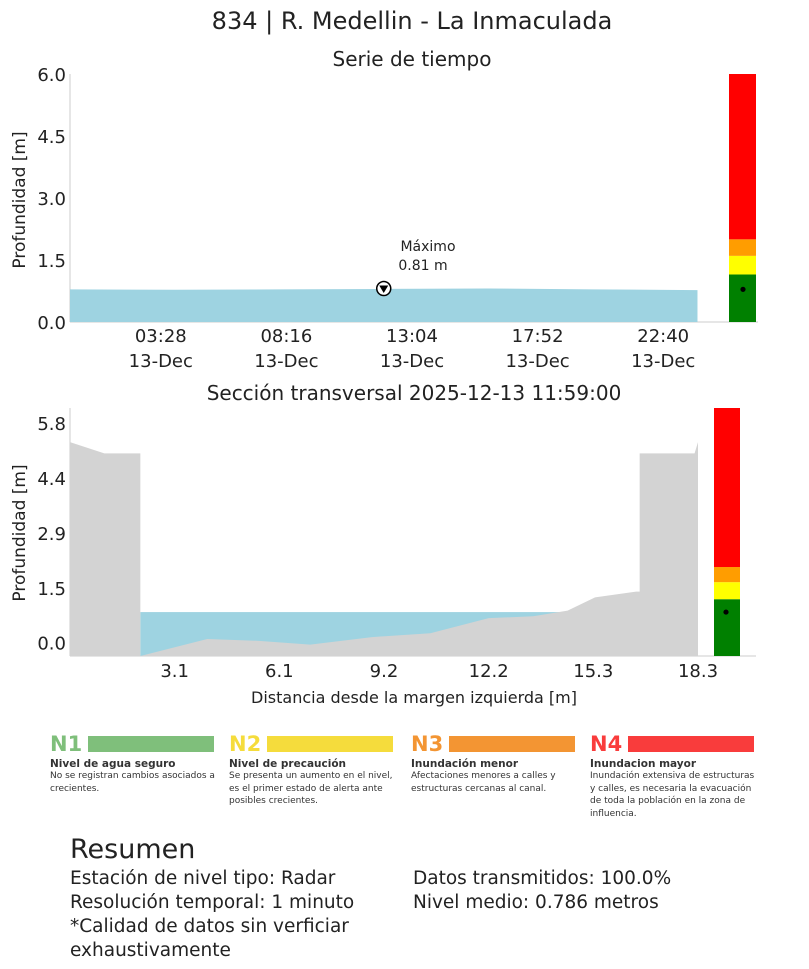  I want to click on summary-title: Resumen, so click(133, 849).